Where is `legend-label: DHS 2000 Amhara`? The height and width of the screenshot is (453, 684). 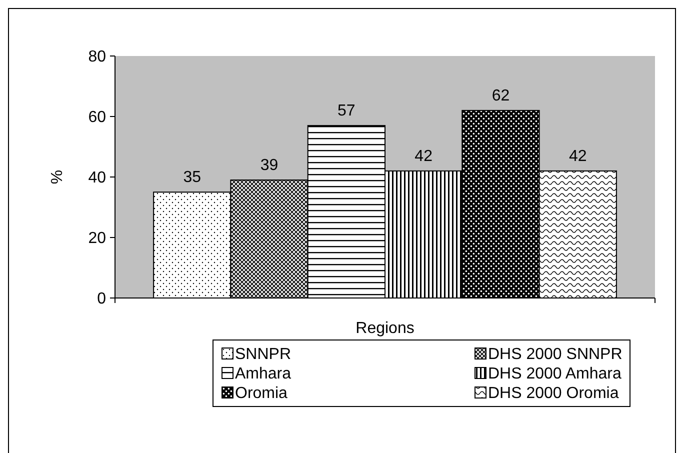 legend-label: DHS 2000 Amhara is located at coordinates (555, 374).